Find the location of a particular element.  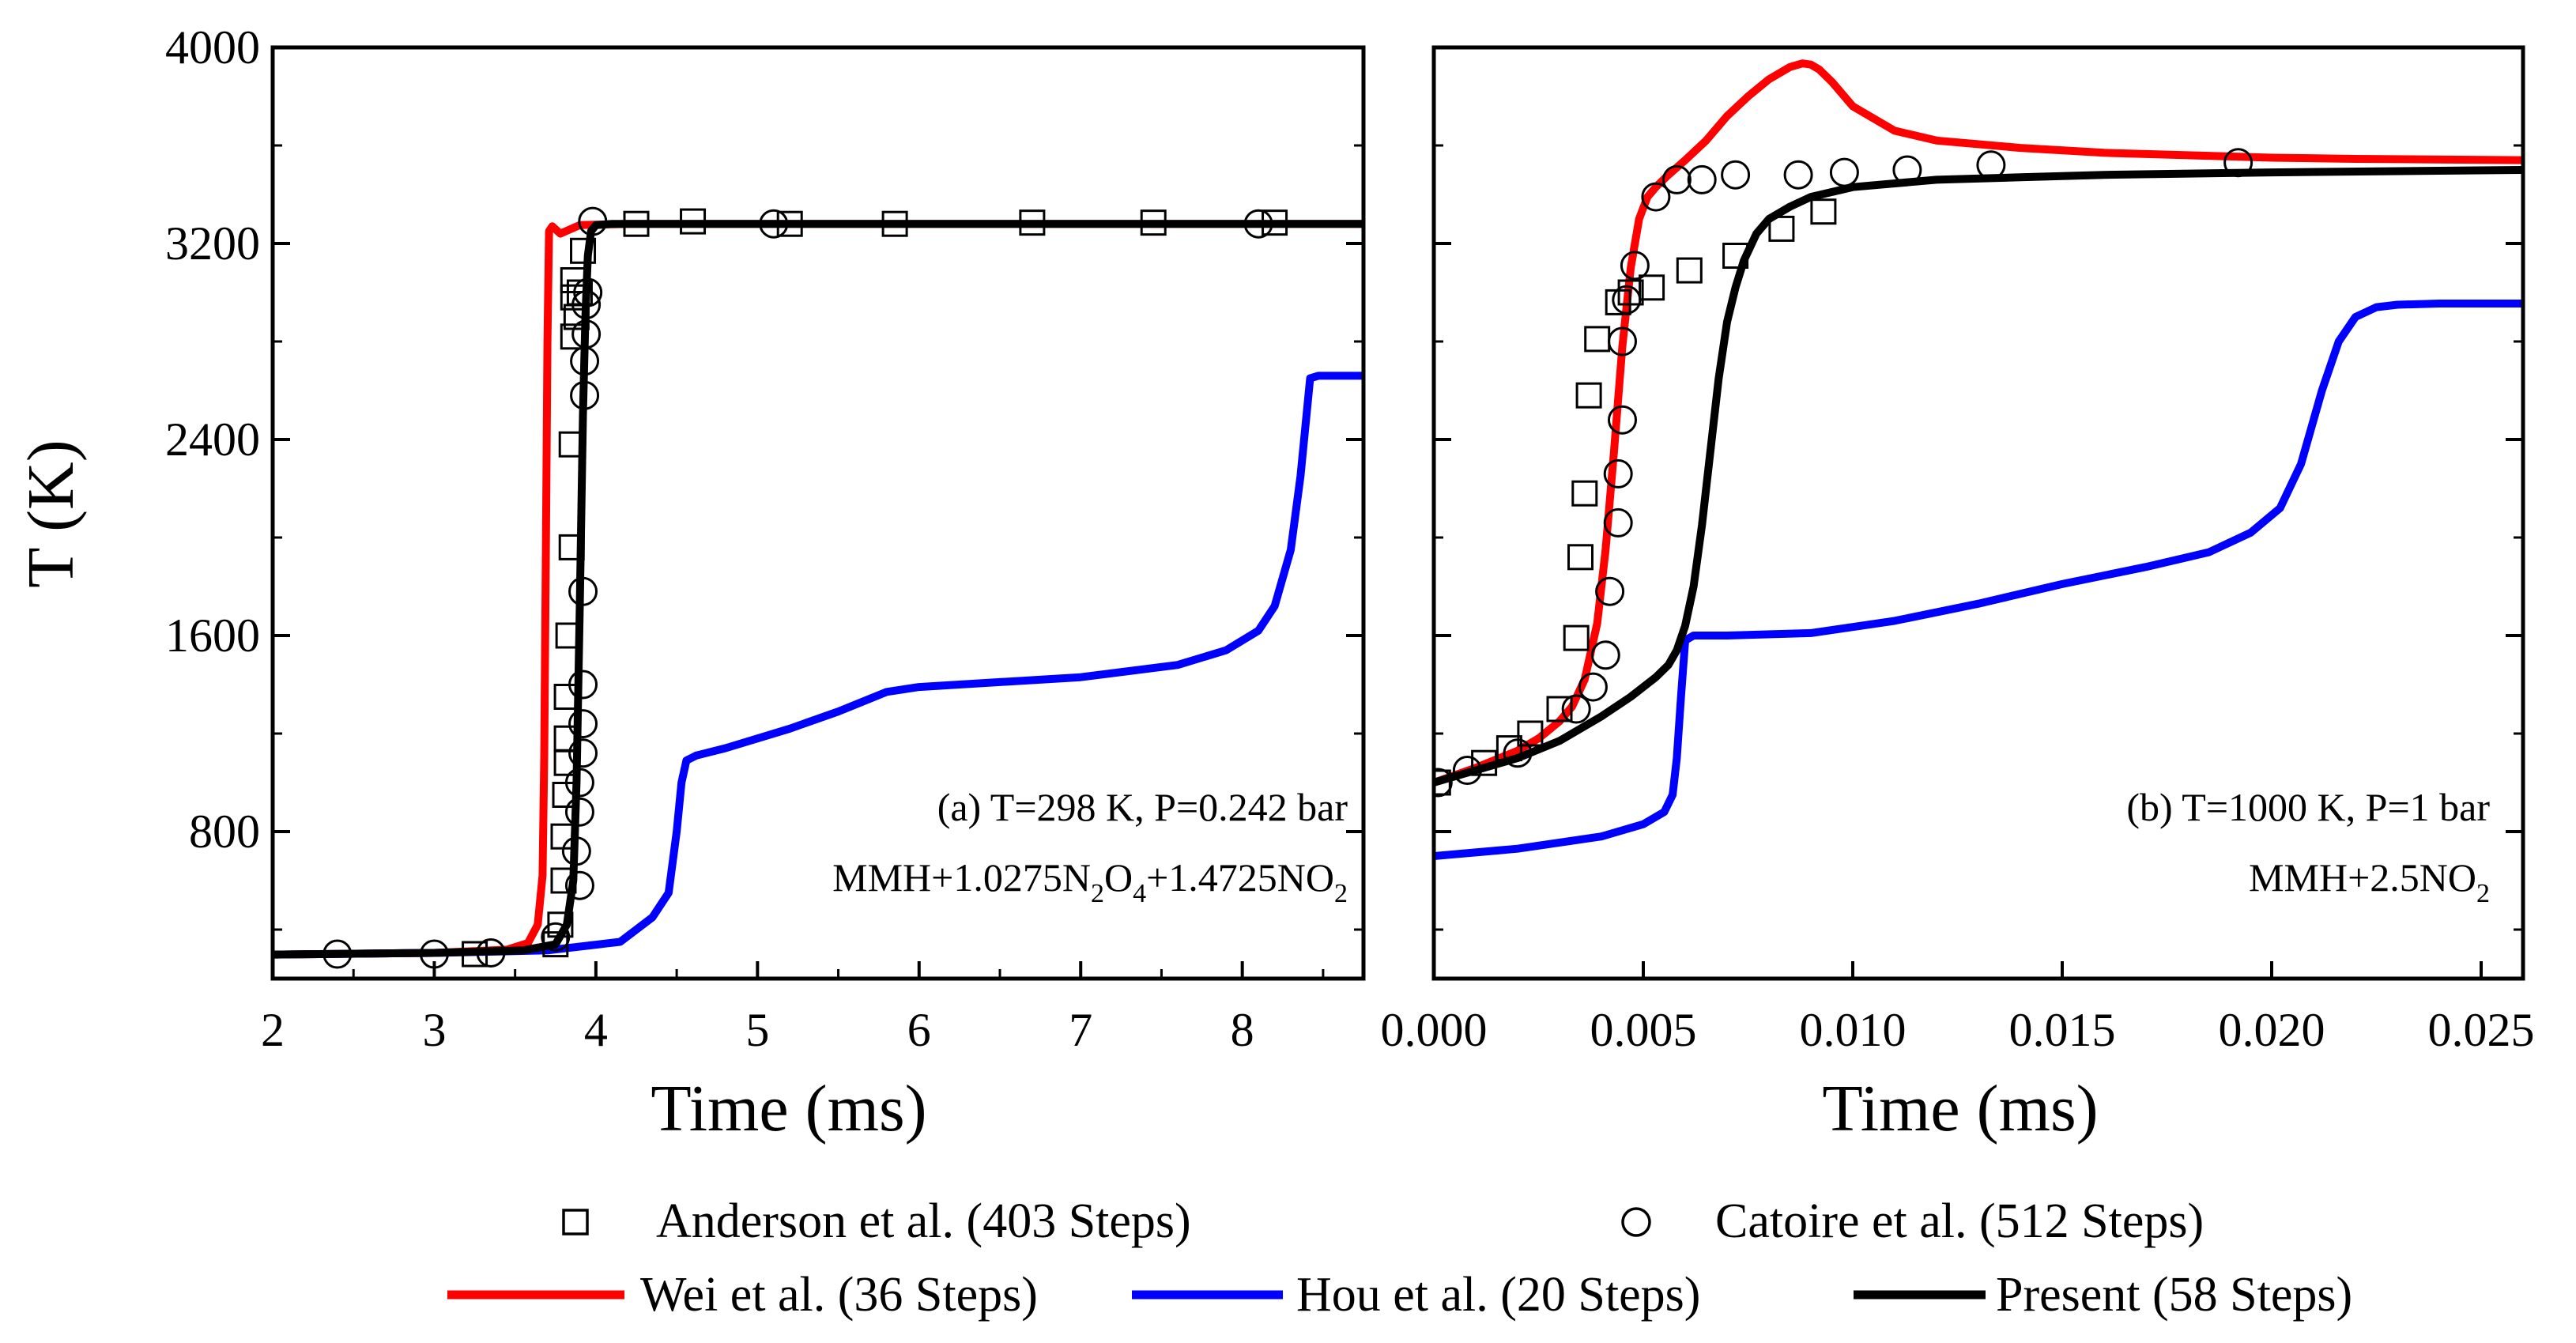

panel-a-x-label: Time (ms) is located at coordinates (788, 1109).